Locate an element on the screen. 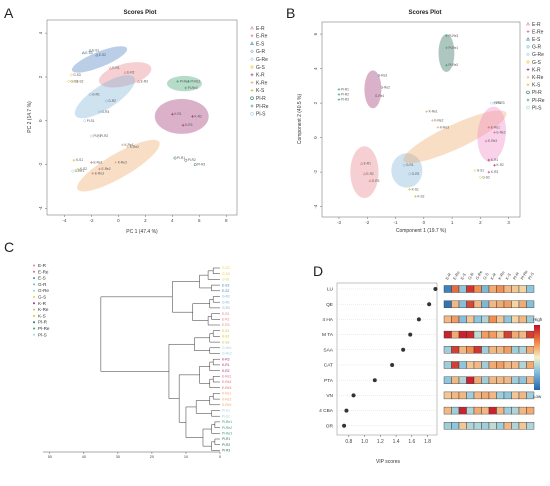 This screenshot has width=550, height=486. variable-label: OR is located at coordinates (330, 426).